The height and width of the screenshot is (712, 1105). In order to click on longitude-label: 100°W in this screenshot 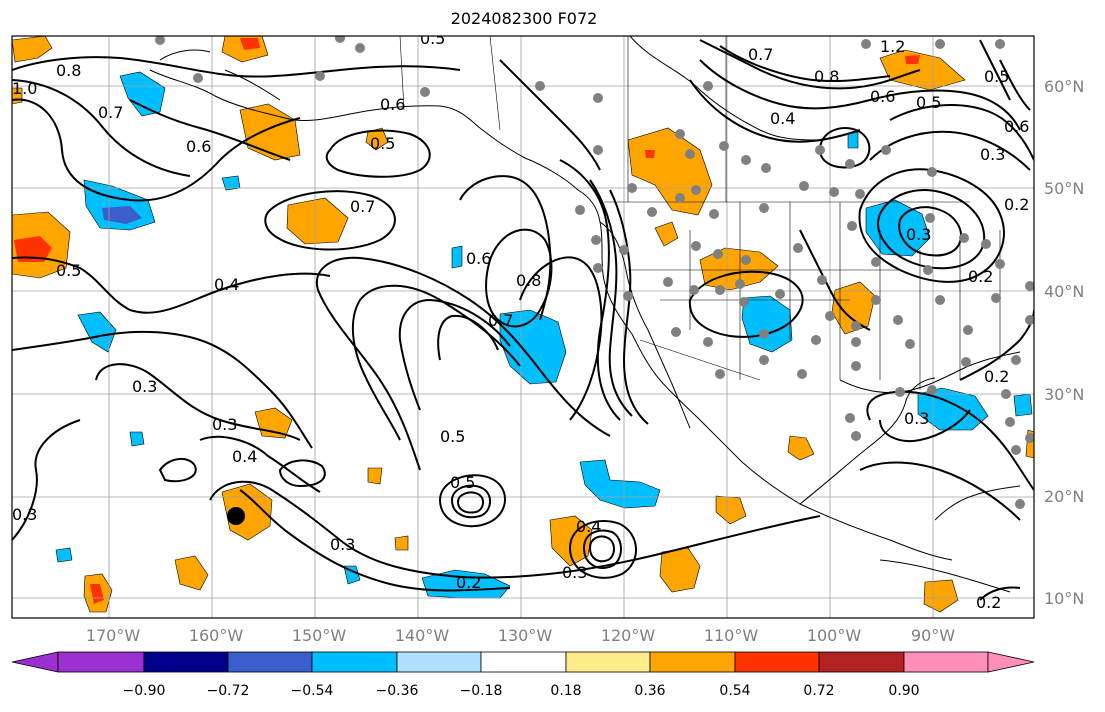, I will do `click(834, 635)`.